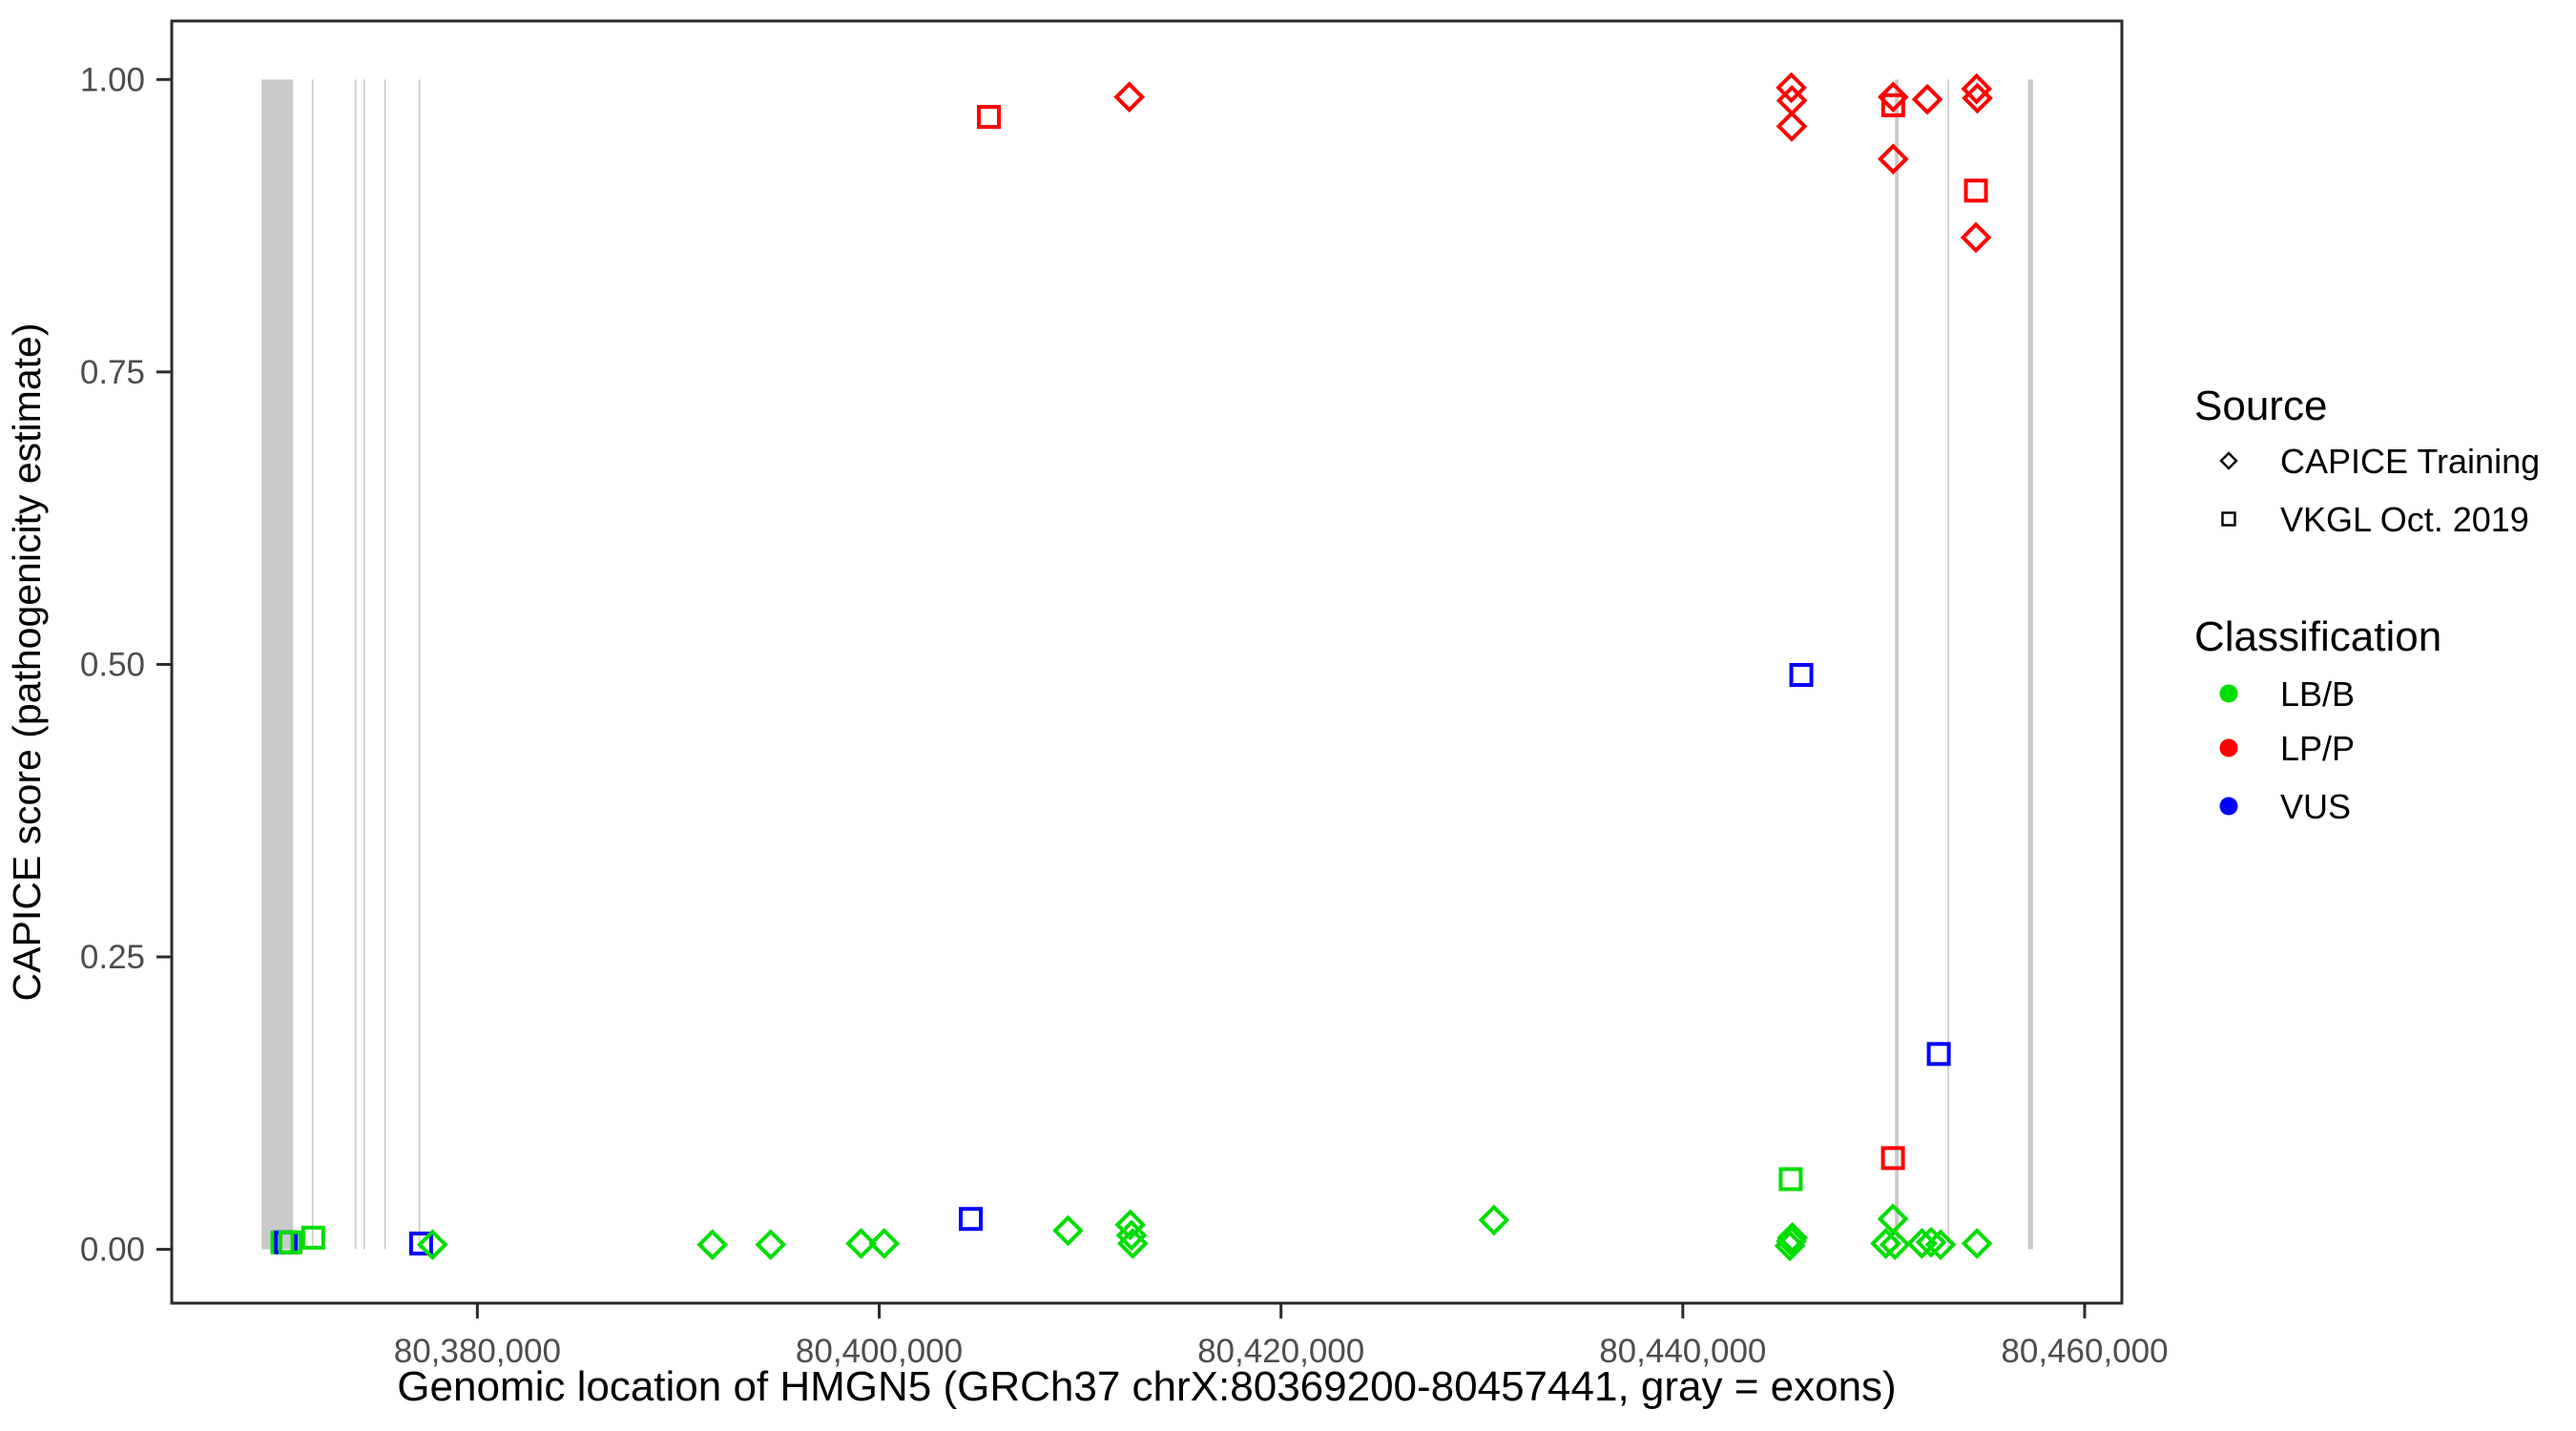 The width and height of the screenshot is (2576, 1431). What do you see at coordinates (2084, 1351) in the screenshot?
I see `x-tick-label: 80,460,000` at bounding box center [2084, 1351].